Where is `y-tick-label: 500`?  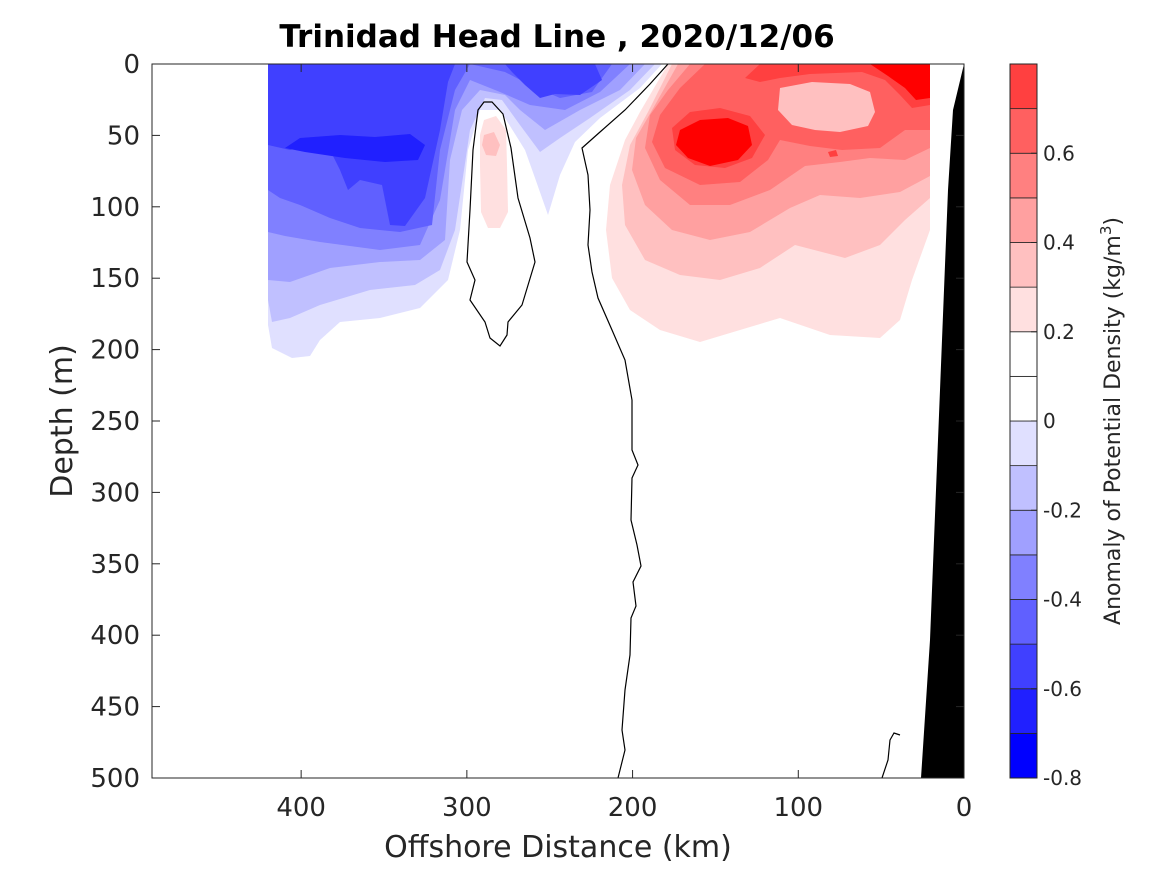 y-tick-label: 500 is located at coordinates (115, 779).